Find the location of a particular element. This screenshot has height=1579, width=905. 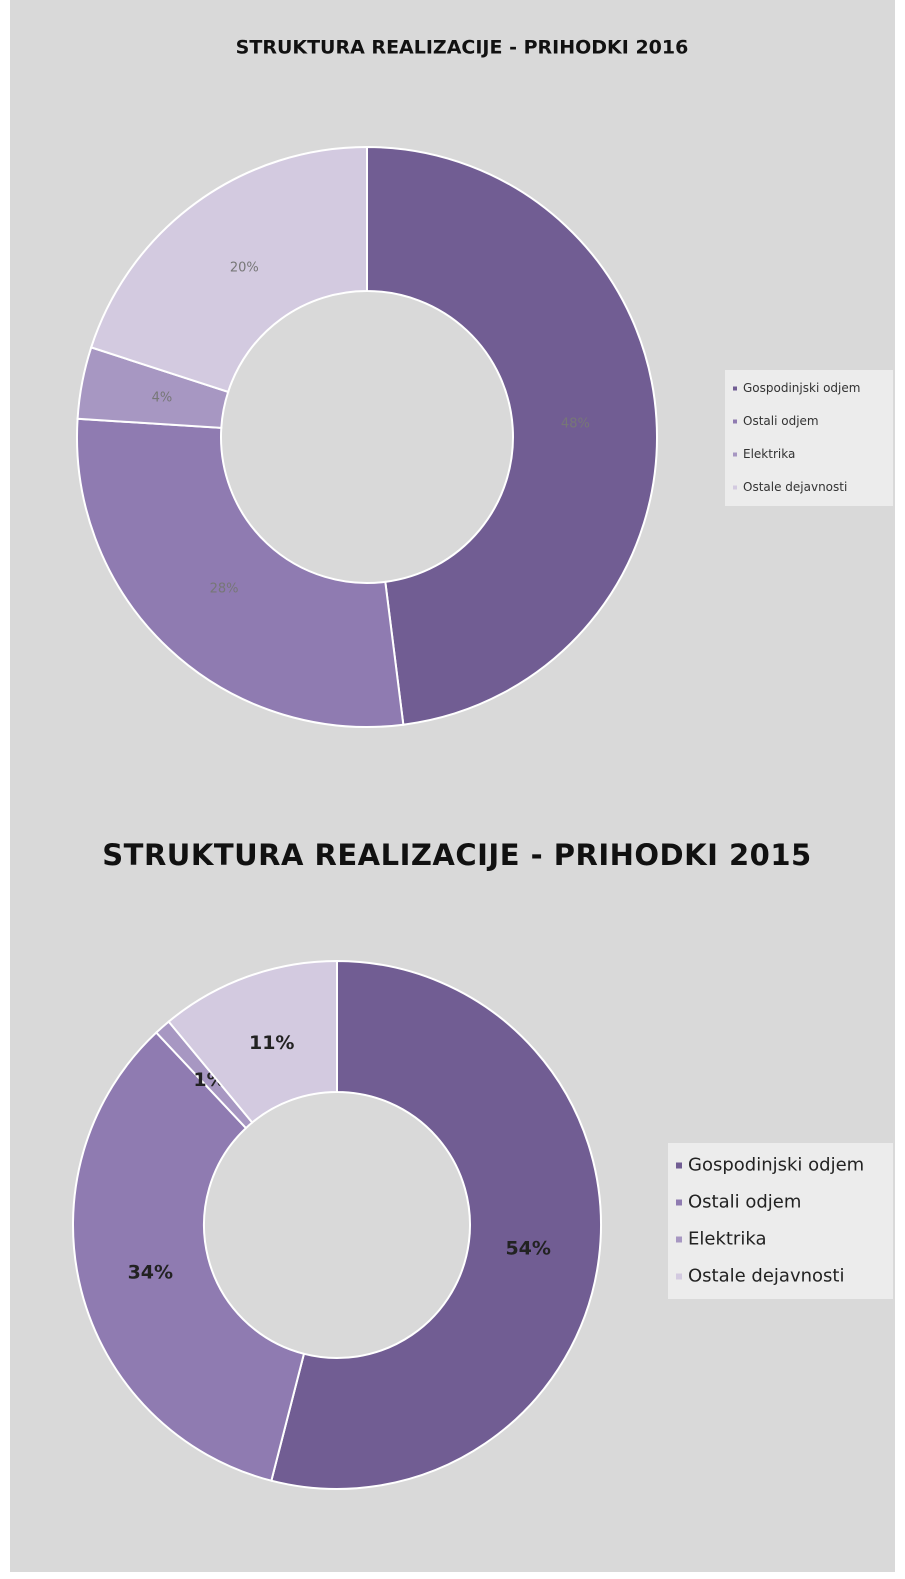

data-label: 34% is located at coordinates (150, 1272).